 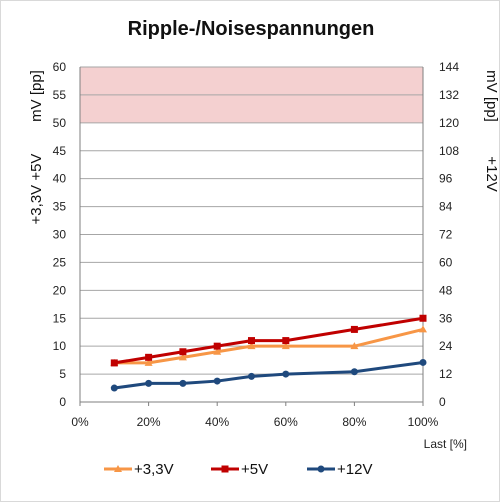 What do you see at coordinates (60, 95) in the screenshot?
I see `y-left-tick-label: 55` at bounding box center [60, 95].